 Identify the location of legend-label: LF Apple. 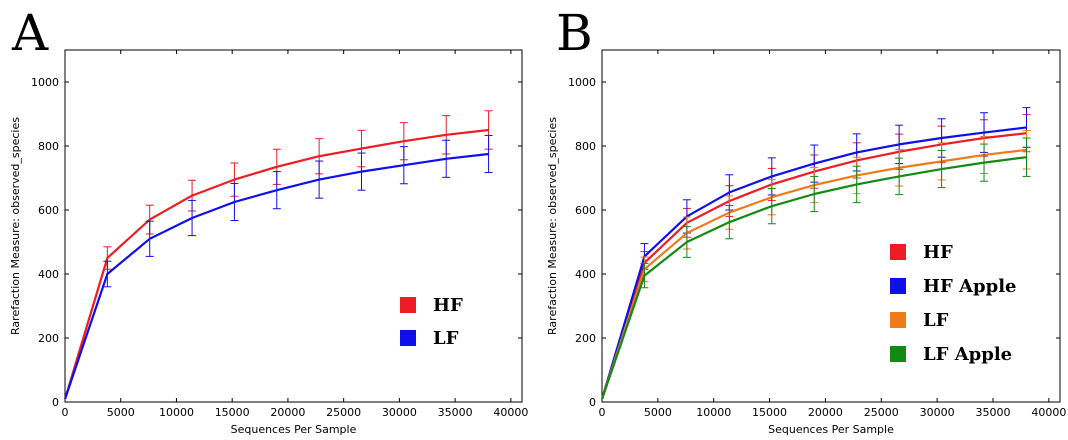
(967, 354).